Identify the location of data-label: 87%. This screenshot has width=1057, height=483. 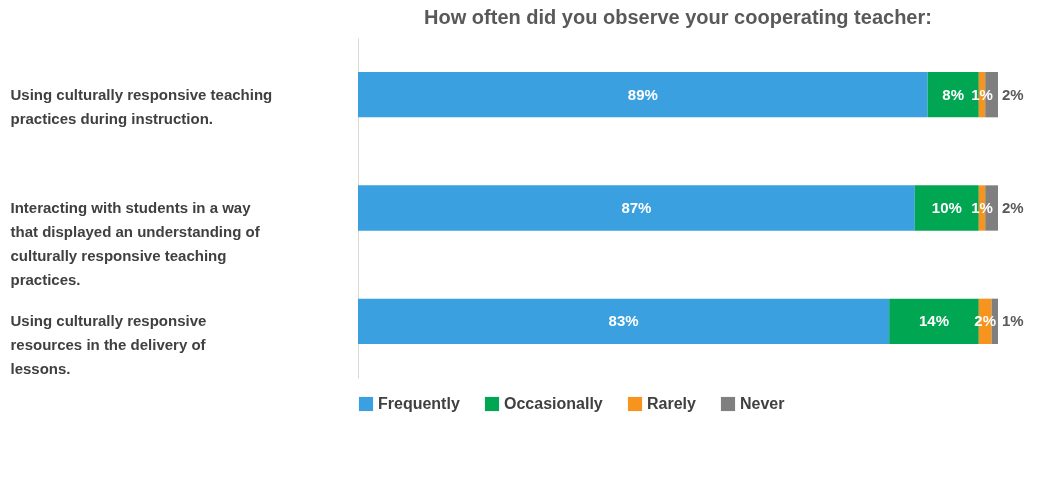
(636, 207).